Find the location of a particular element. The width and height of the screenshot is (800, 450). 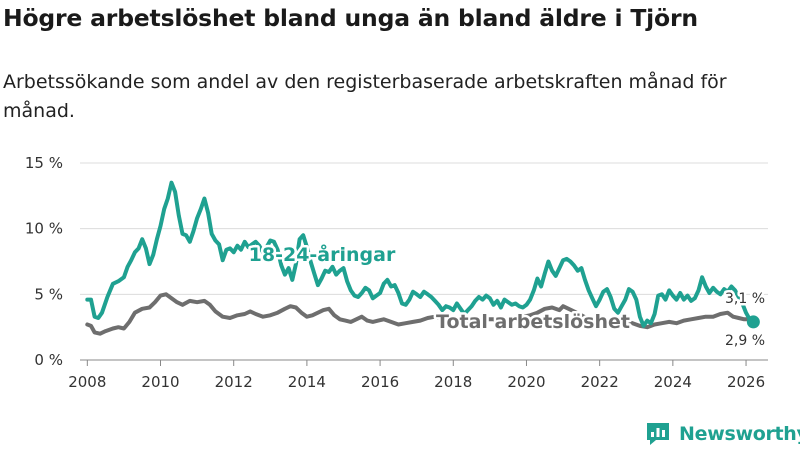

y-tick-label: 0 % is located at coordinates (48, 360).